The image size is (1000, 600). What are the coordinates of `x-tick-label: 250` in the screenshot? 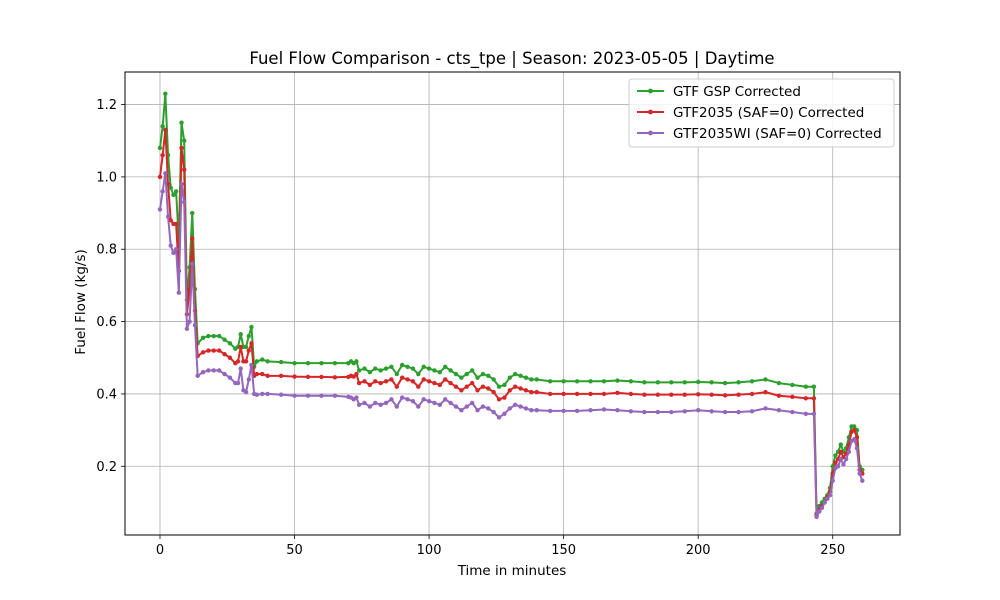 It's located at (832, 550).